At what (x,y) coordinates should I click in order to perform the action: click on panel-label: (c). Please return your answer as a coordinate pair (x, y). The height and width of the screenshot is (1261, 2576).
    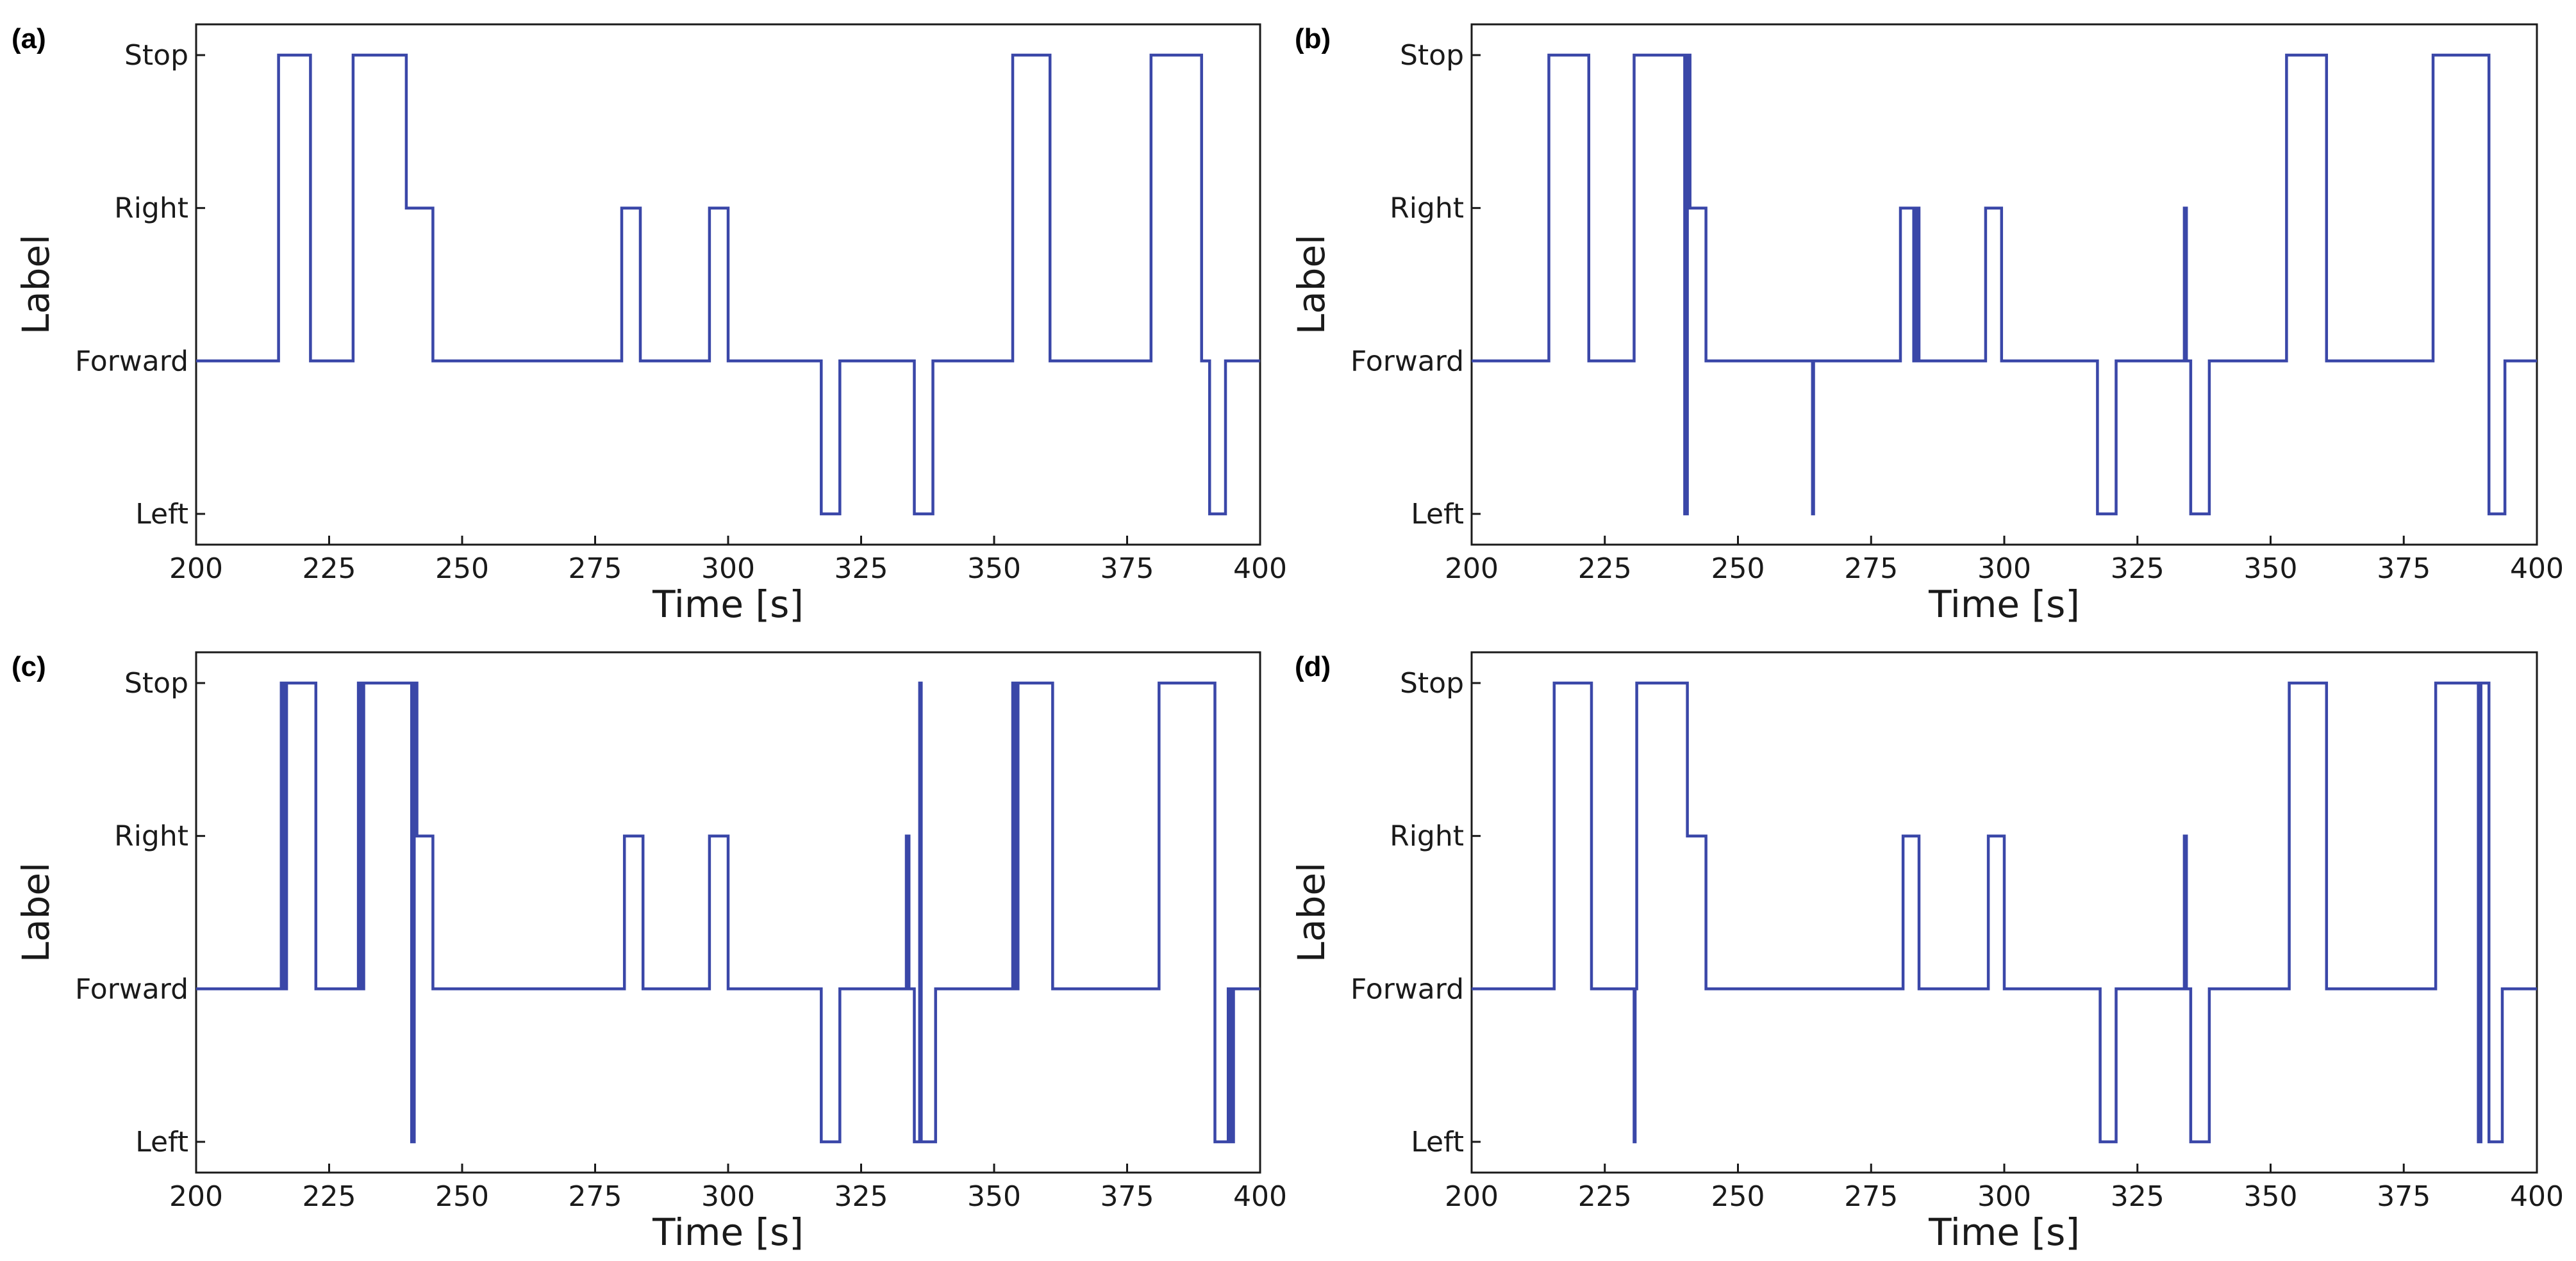
    Looking at the image, I should click on (29, 666).